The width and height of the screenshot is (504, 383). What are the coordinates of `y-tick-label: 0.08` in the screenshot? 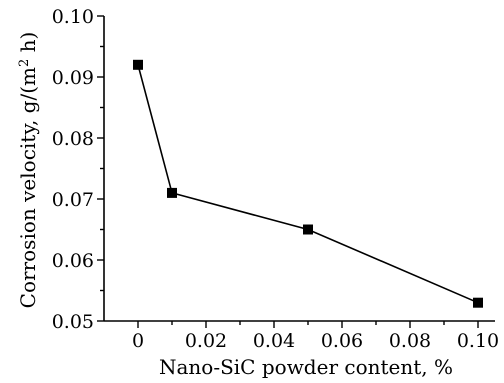 It's located at (73, 139).